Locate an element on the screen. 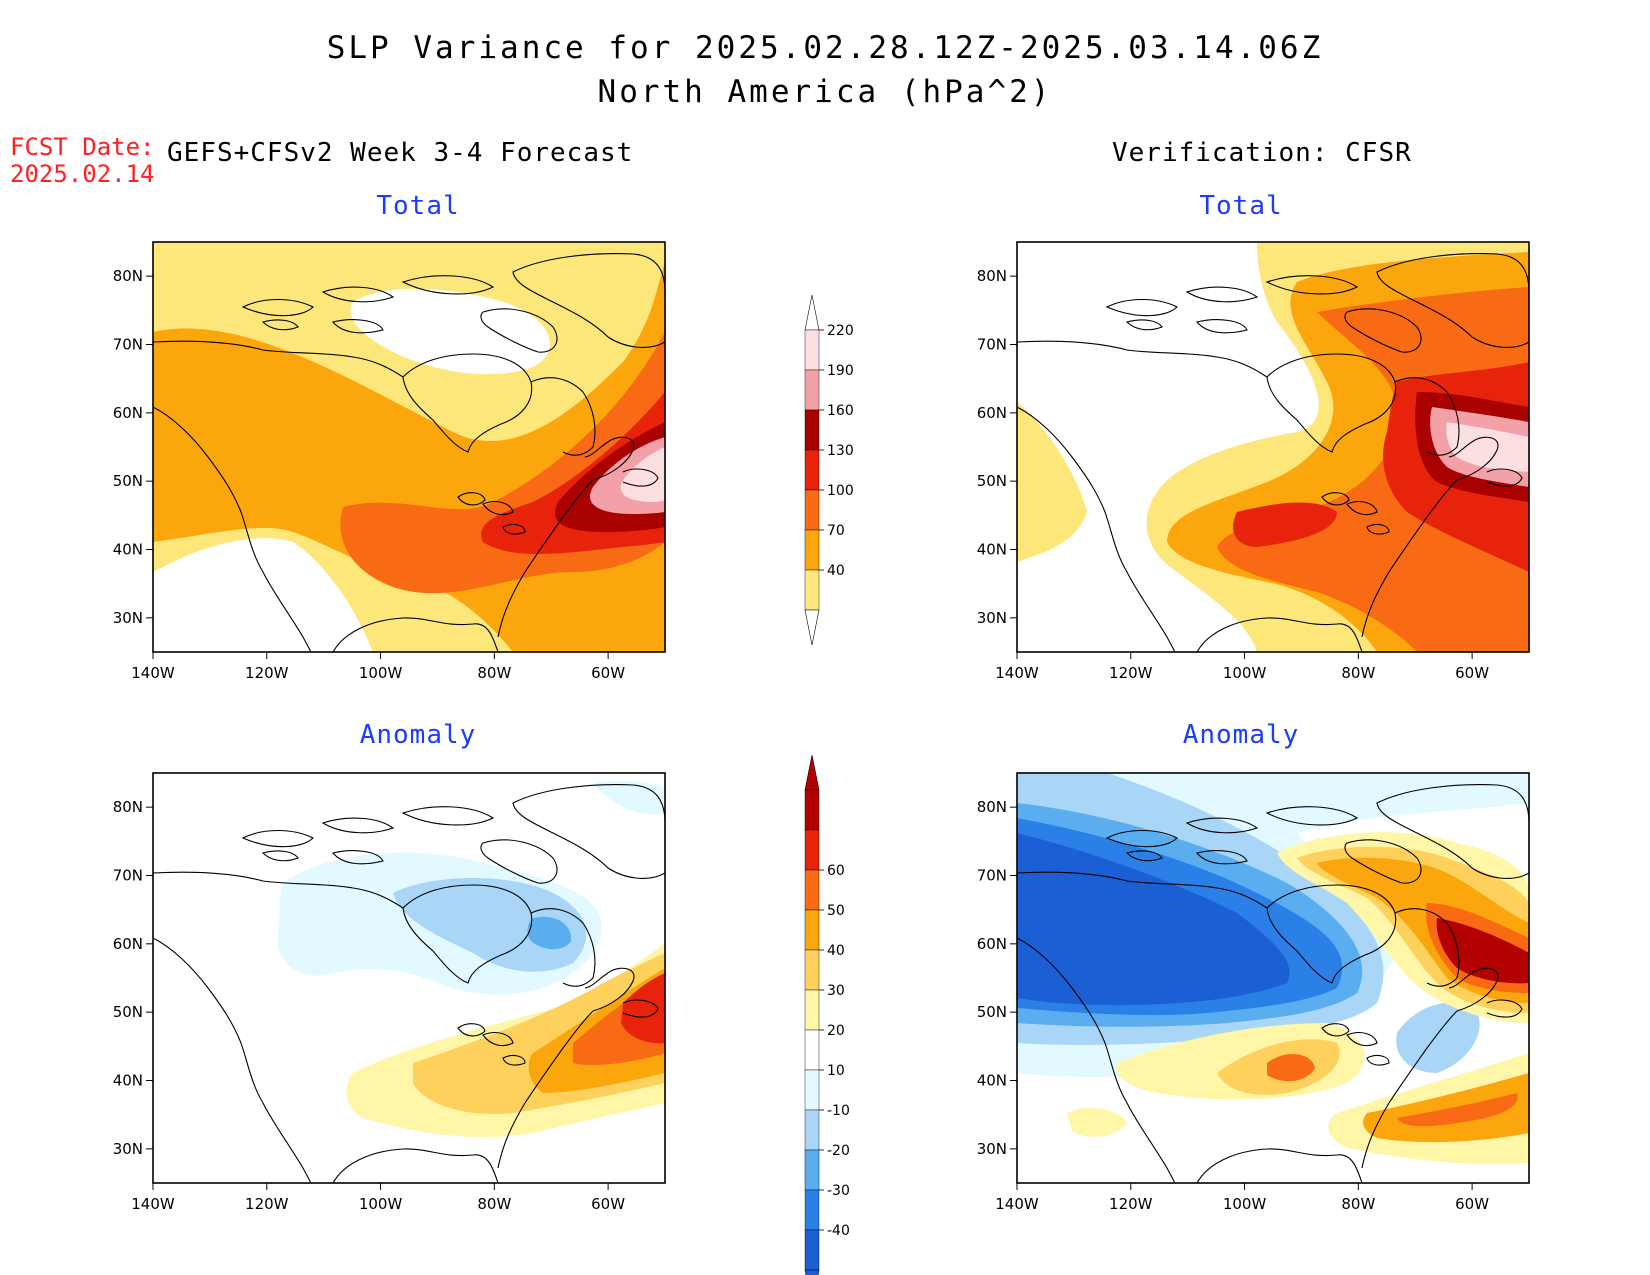 The image size is (1650, 1275). colorbar-label: -10 is located at coordinates (838, 1111).